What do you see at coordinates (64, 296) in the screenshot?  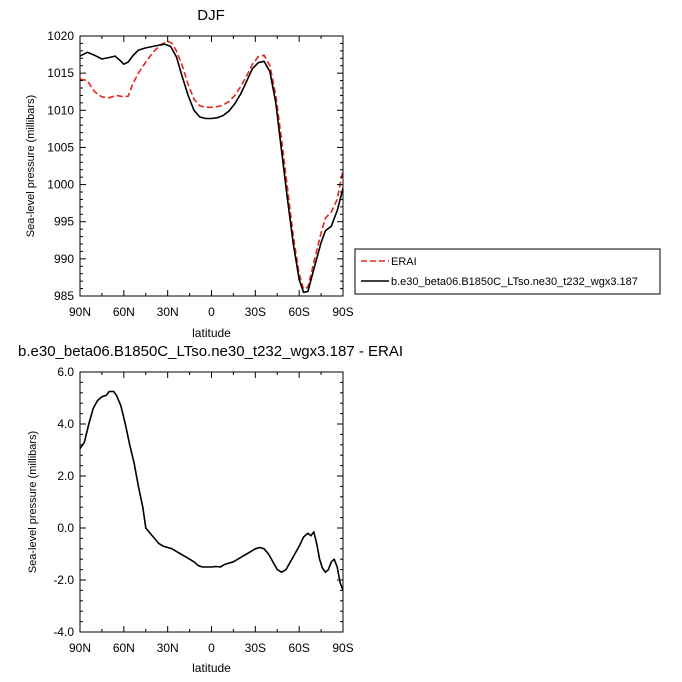 I see `y-tick-label: 985` at bounding box center [64, 296].